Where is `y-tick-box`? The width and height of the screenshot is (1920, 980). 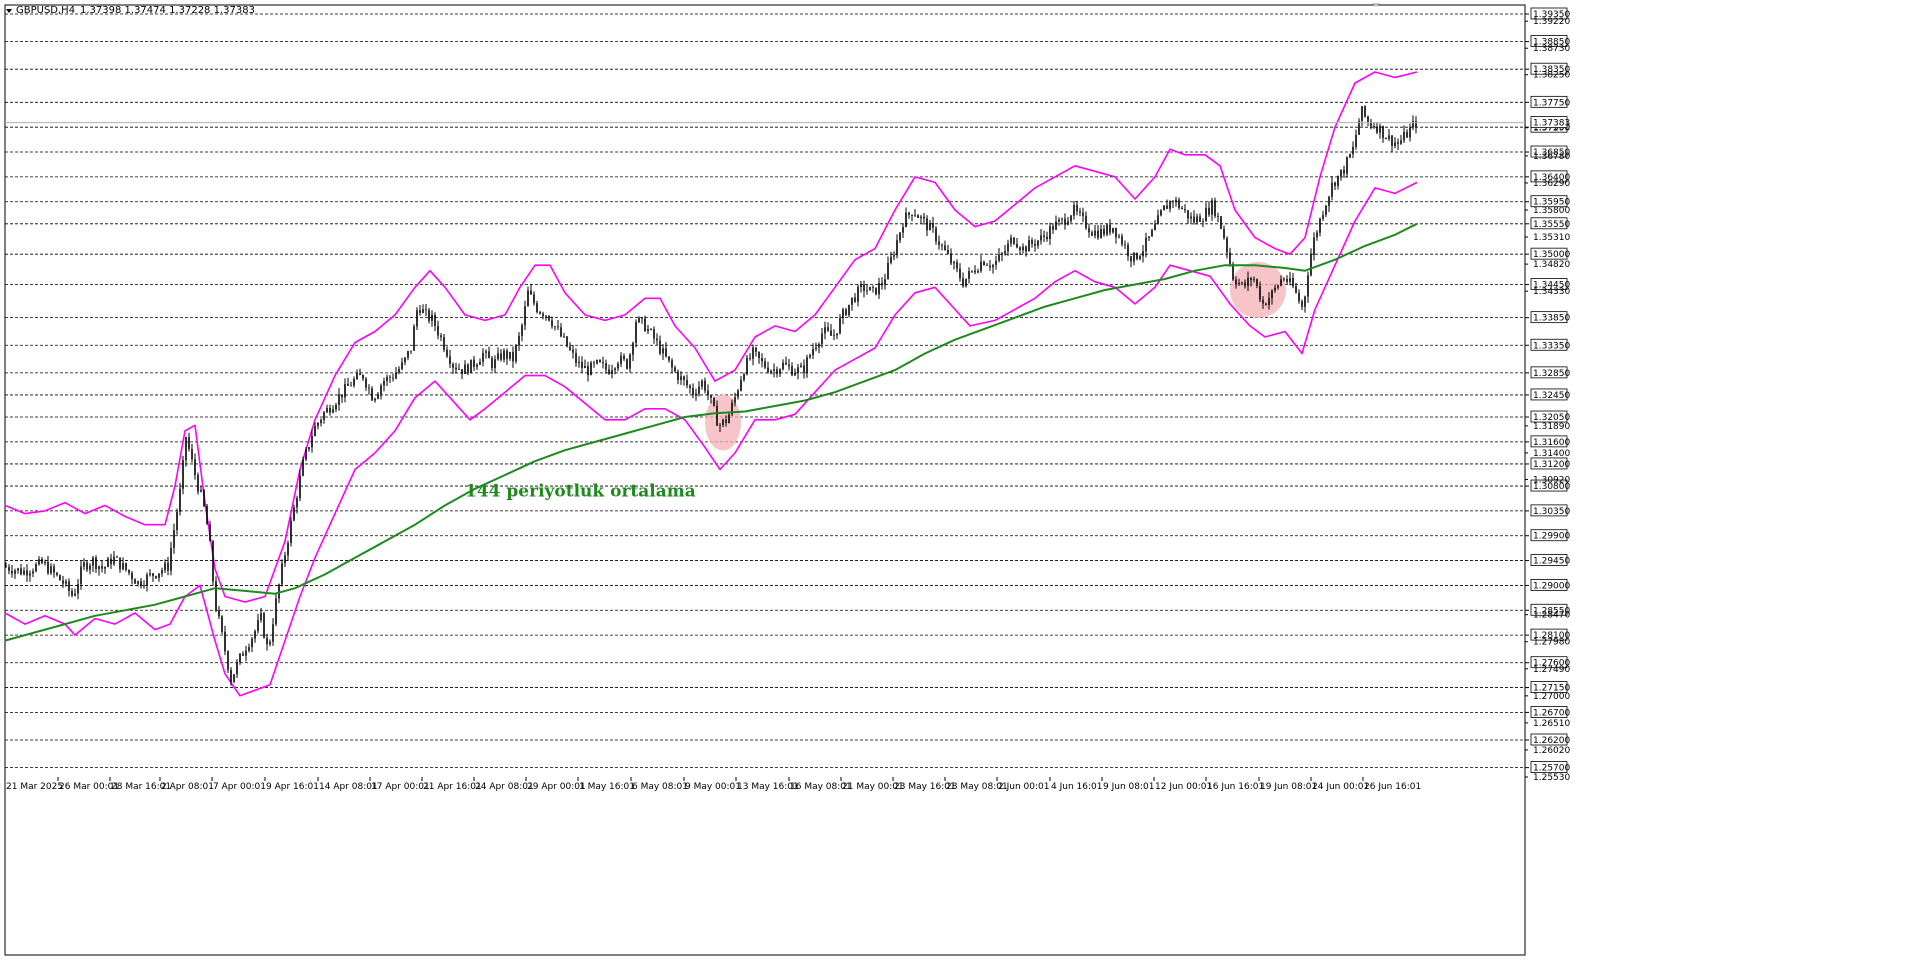 y-tick-box is located at coordinates (1549, 634).